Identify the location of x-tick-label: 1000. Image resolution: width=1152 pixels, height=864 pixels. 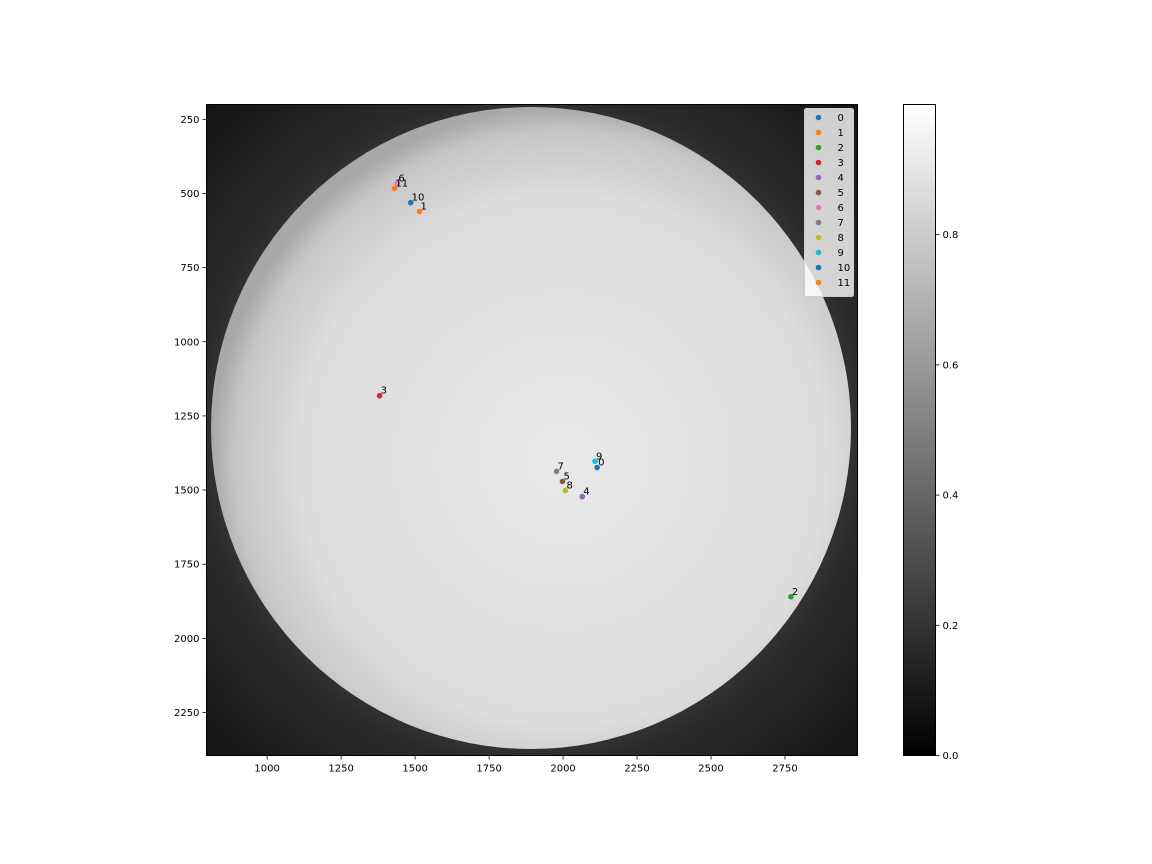
(266, 769).